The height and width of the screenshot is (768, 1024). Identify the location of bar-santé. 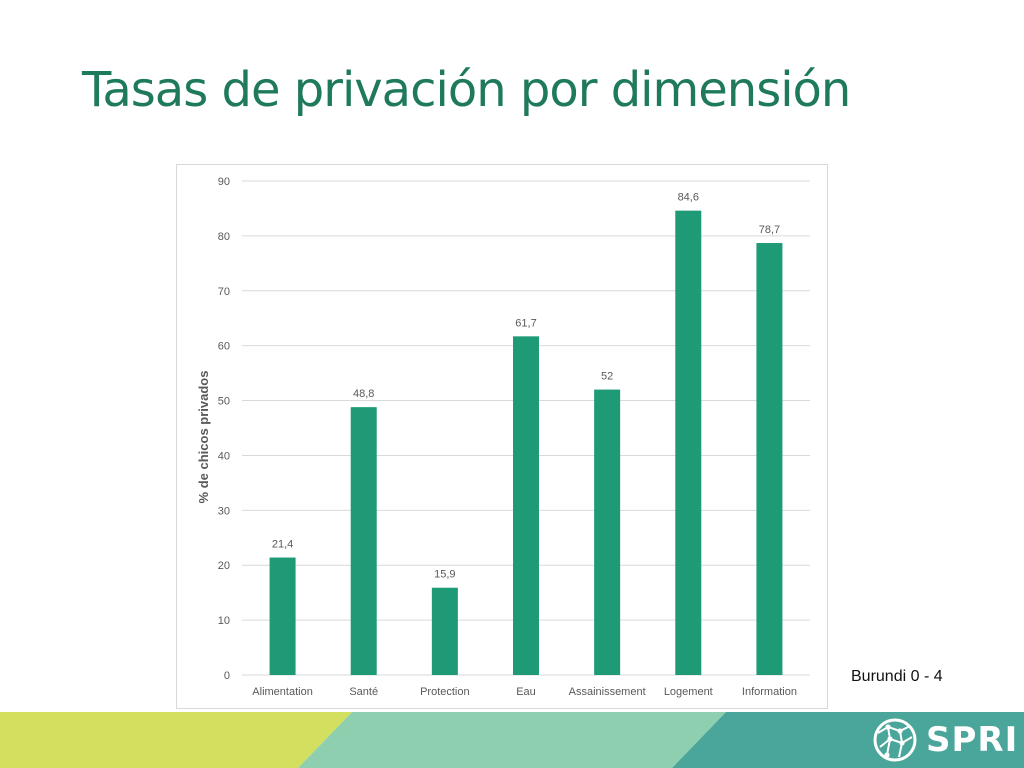
(363, 541).